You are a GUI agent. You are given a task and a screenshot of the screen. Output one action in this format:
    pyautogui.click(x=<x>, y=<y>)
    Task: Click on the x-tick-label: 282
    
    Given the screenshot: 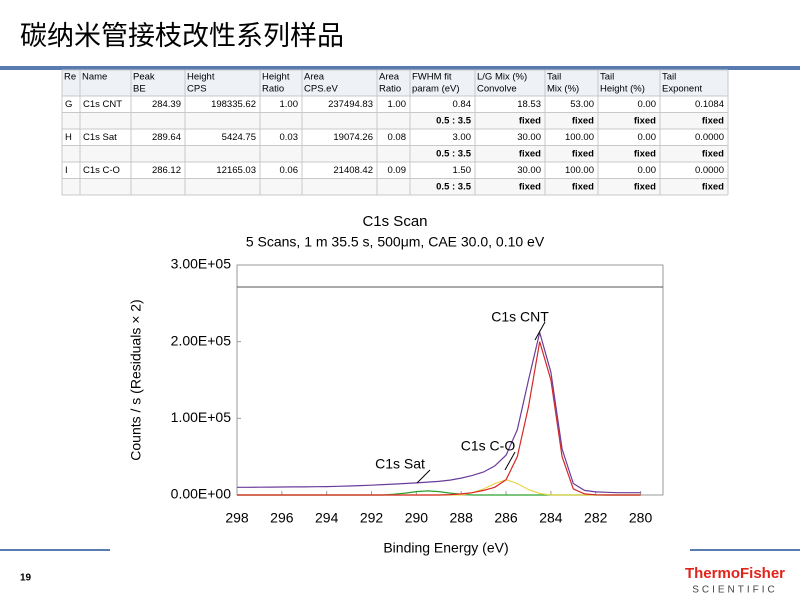 What is the action you would take?
    pyautogui.click(x=596, y=518)
    